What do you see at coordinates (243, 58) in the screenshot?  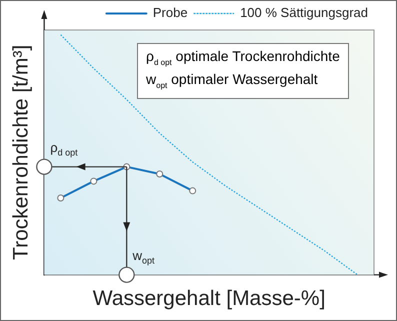 I see `annotation: ρ$_{d opt}$ optimale Trockenrohdichte` at bounding box center [243, 58].